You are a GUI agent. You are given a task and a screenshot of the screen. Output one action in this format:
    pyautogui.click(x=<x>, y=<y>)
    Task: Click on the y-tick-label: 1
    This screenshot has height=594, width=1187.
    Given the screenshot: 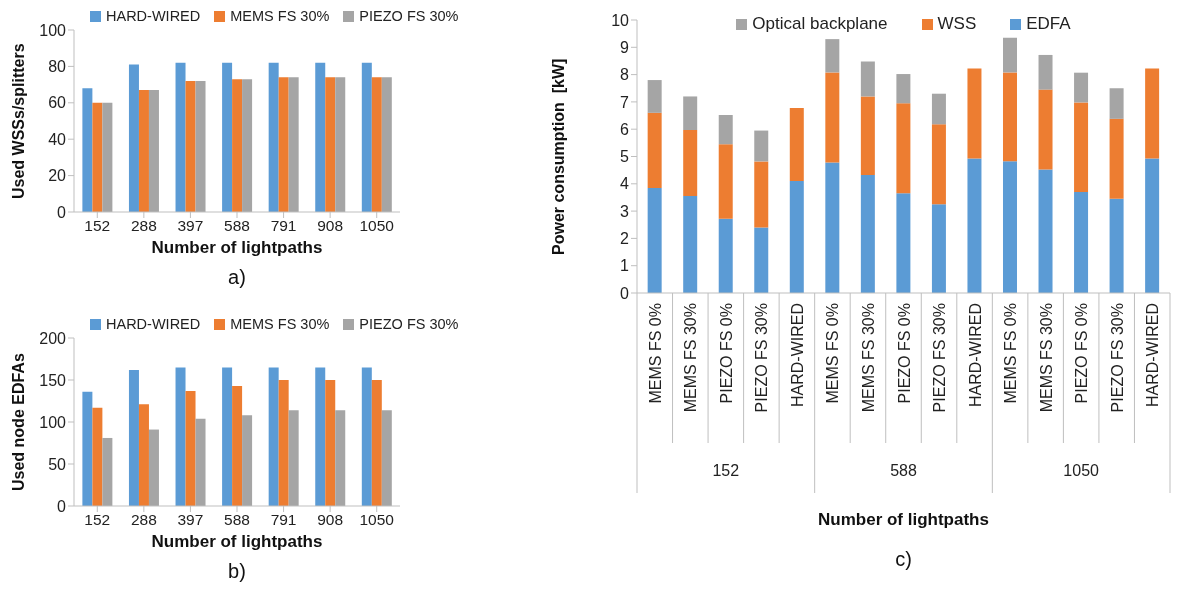 What is the action you would take?
    pyautogui.click(x=625, y=266)
    